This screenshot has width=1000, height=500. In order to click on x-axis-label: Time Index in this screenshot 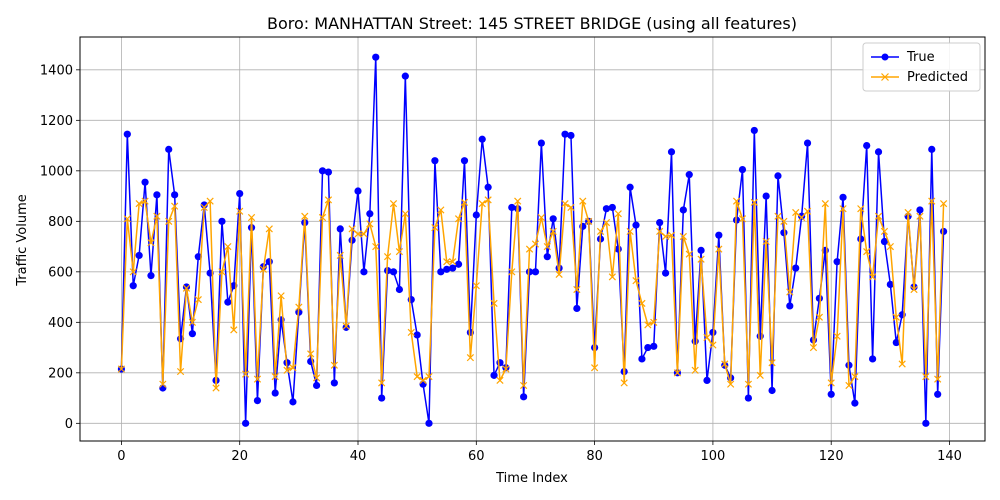, I will do `click(531, 478)`.